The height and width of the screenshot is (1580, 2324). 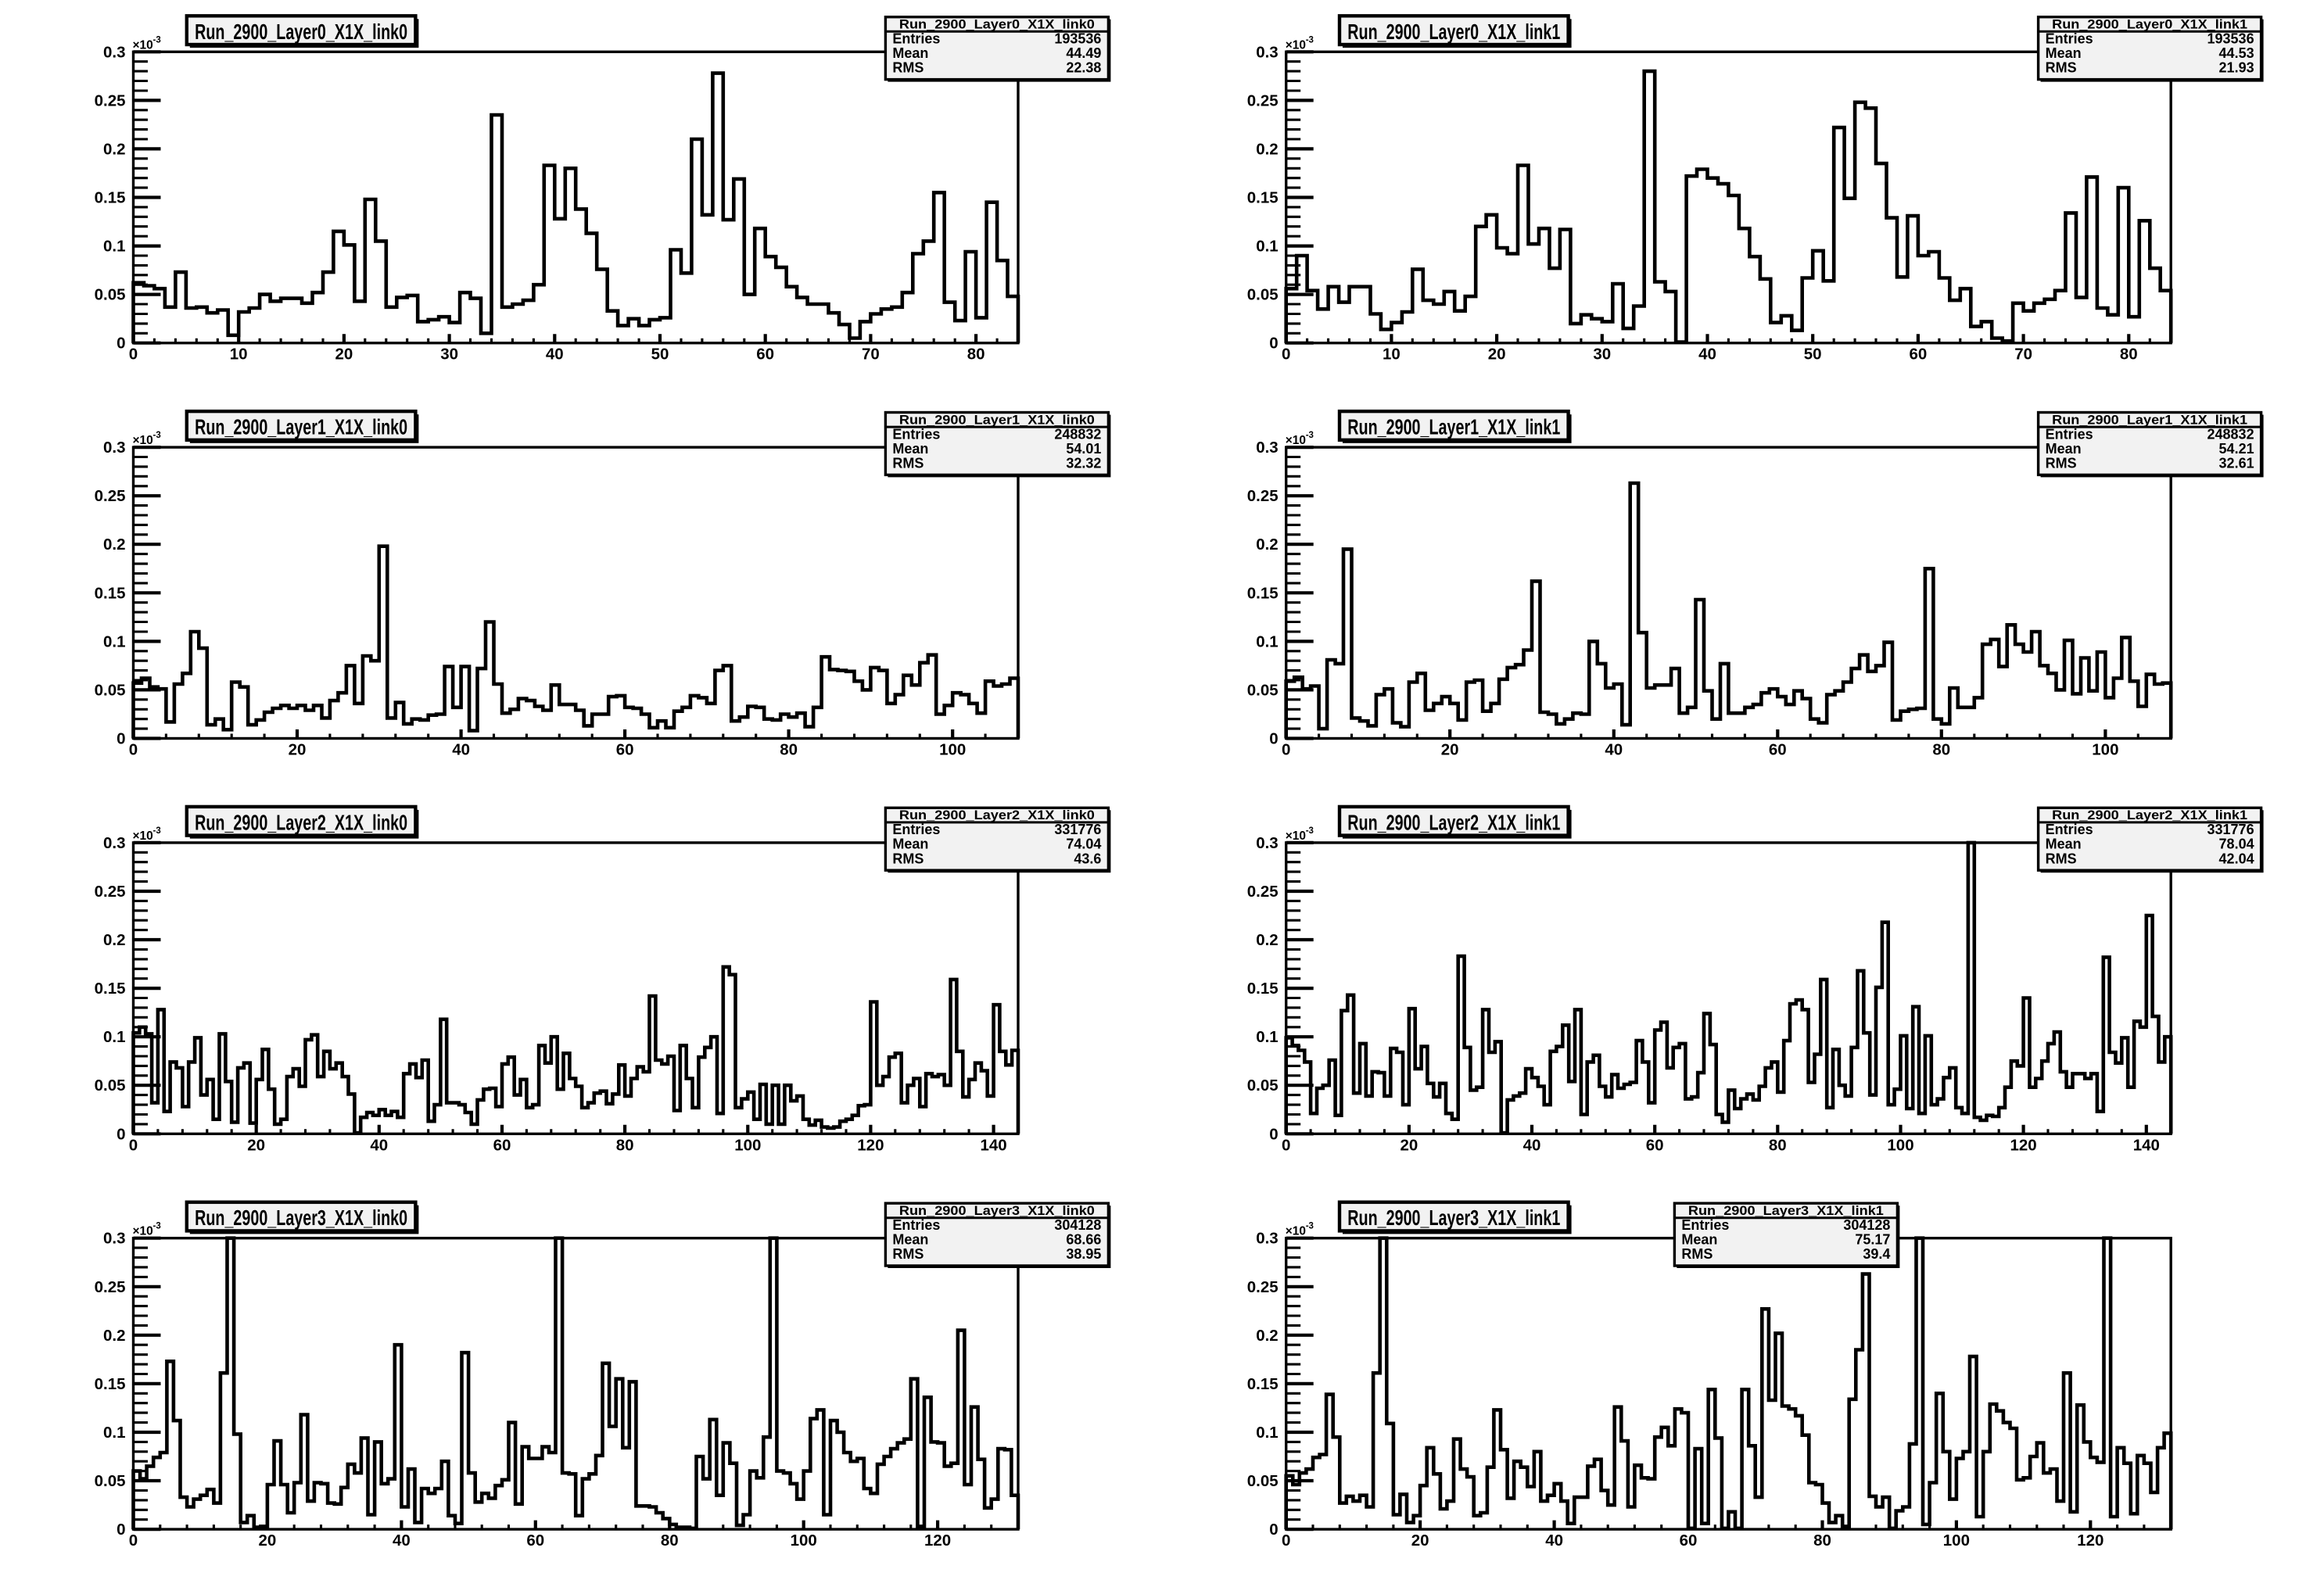 What do you see at coordinates (1087, 858) in the screenshot?
I see `svg-text: 43.6` at bounding box center [1087, 858].